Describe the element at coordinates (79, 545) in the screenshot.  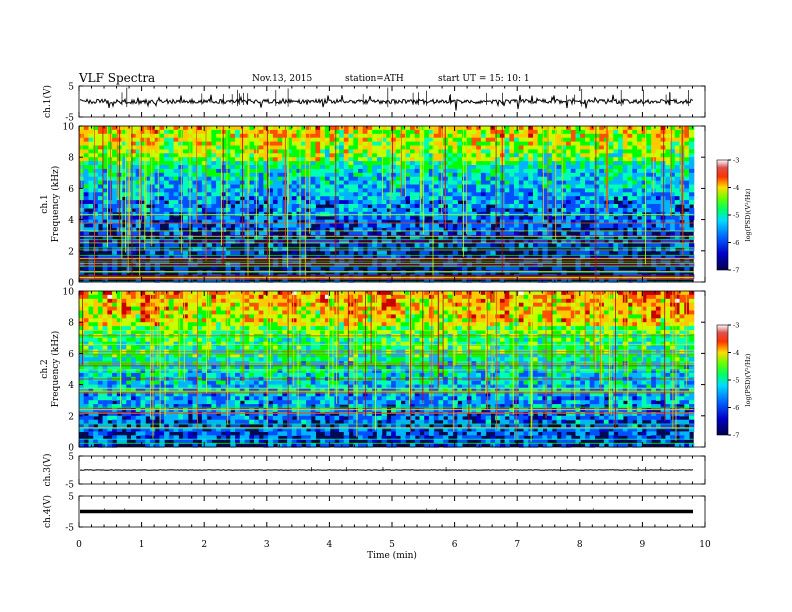
I see `x-tick-label: 0` at that location.